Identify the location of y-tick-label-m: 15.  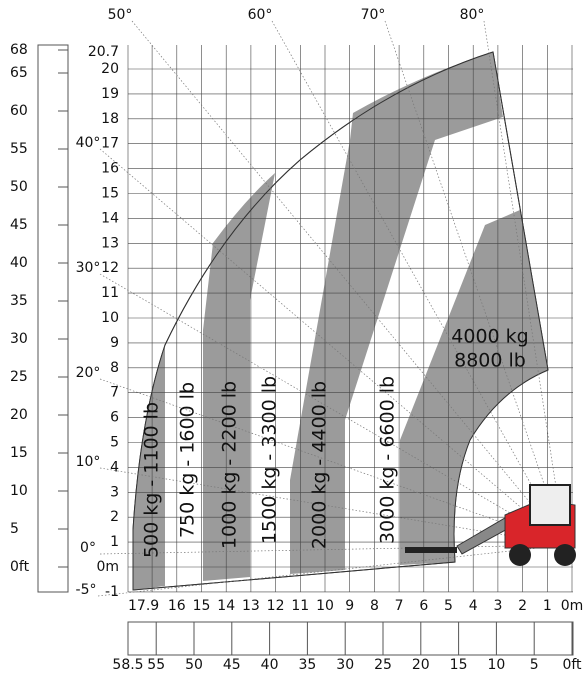
(110, 194).